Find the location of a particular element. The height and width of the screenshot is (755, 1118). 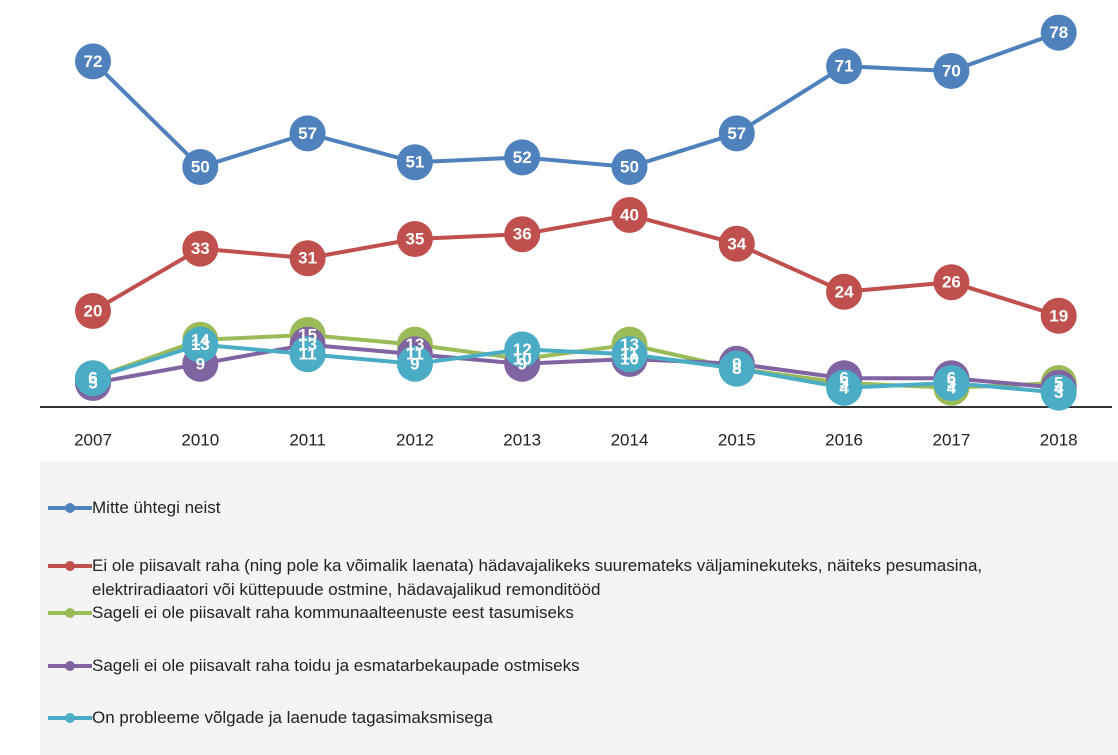

data-label: 78 is located at coordinates (1058, 32).